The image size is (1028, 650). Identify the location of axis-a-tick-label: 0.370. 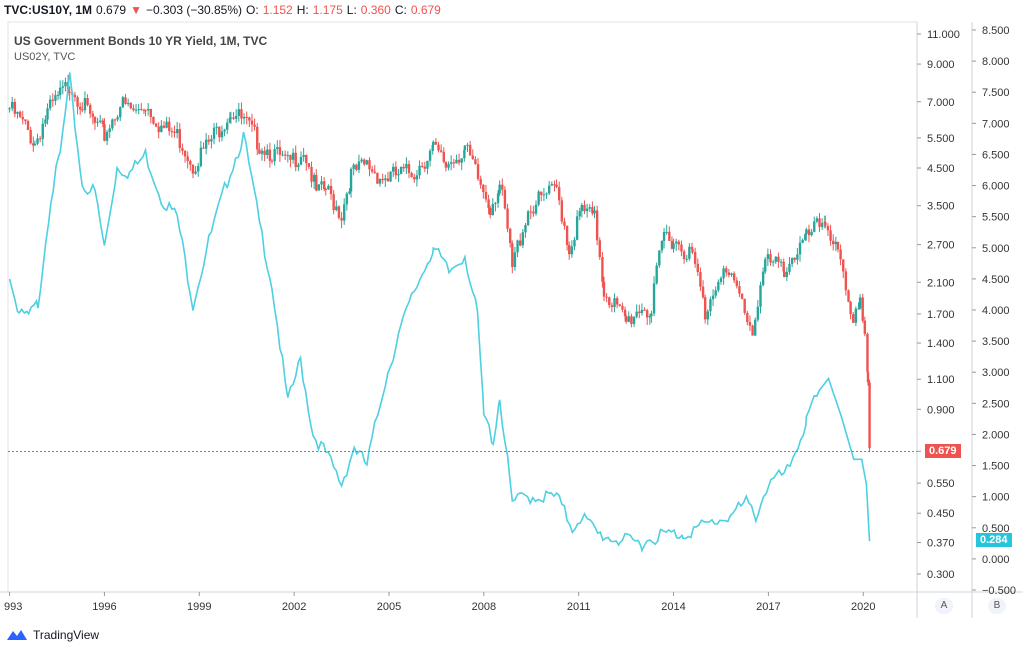
(941, 544).